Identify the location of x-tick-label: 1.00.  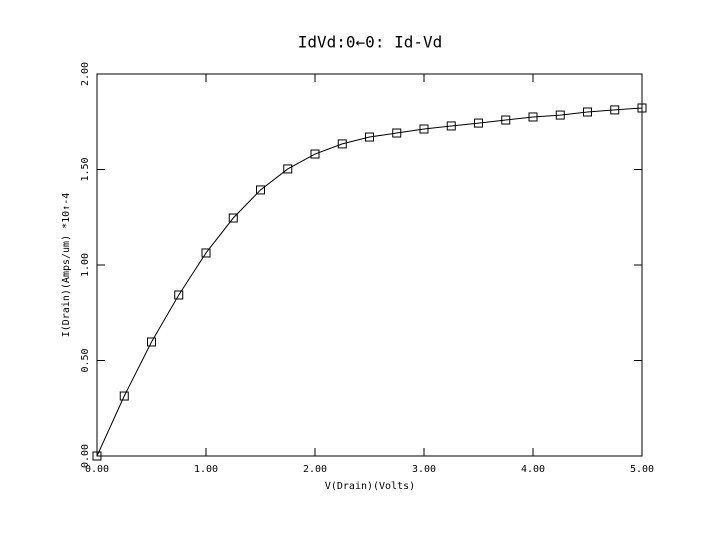
(206, 469).